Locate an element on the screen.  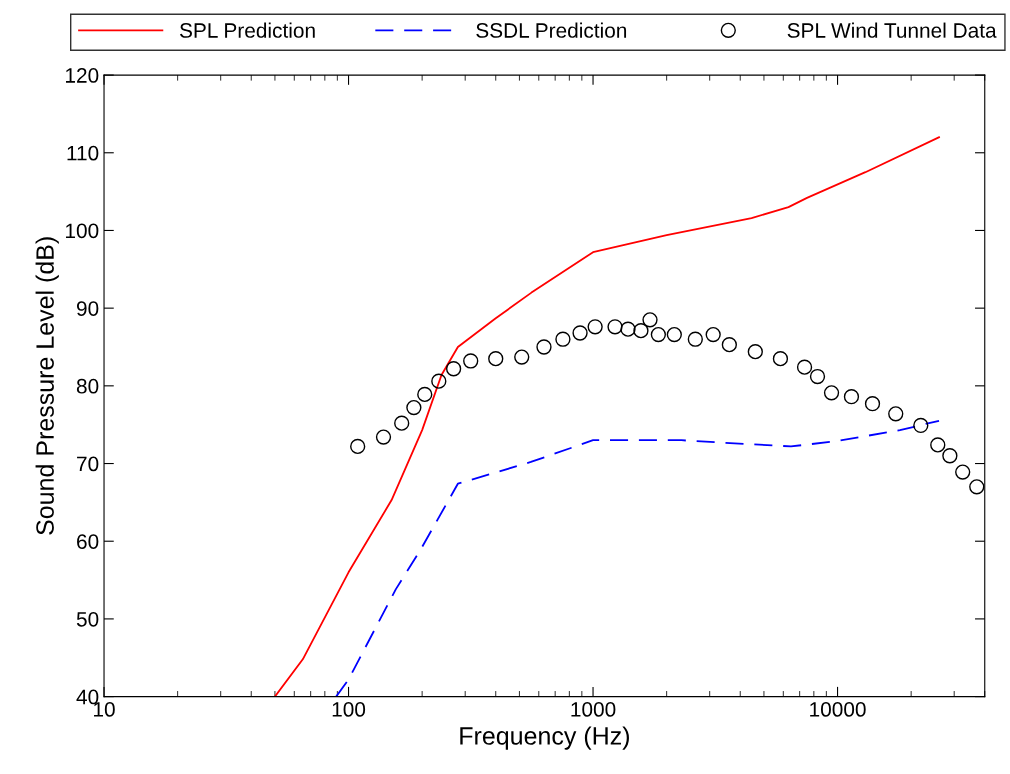
legend-label: SSDL Prediction is located at coordinates (551, 30).